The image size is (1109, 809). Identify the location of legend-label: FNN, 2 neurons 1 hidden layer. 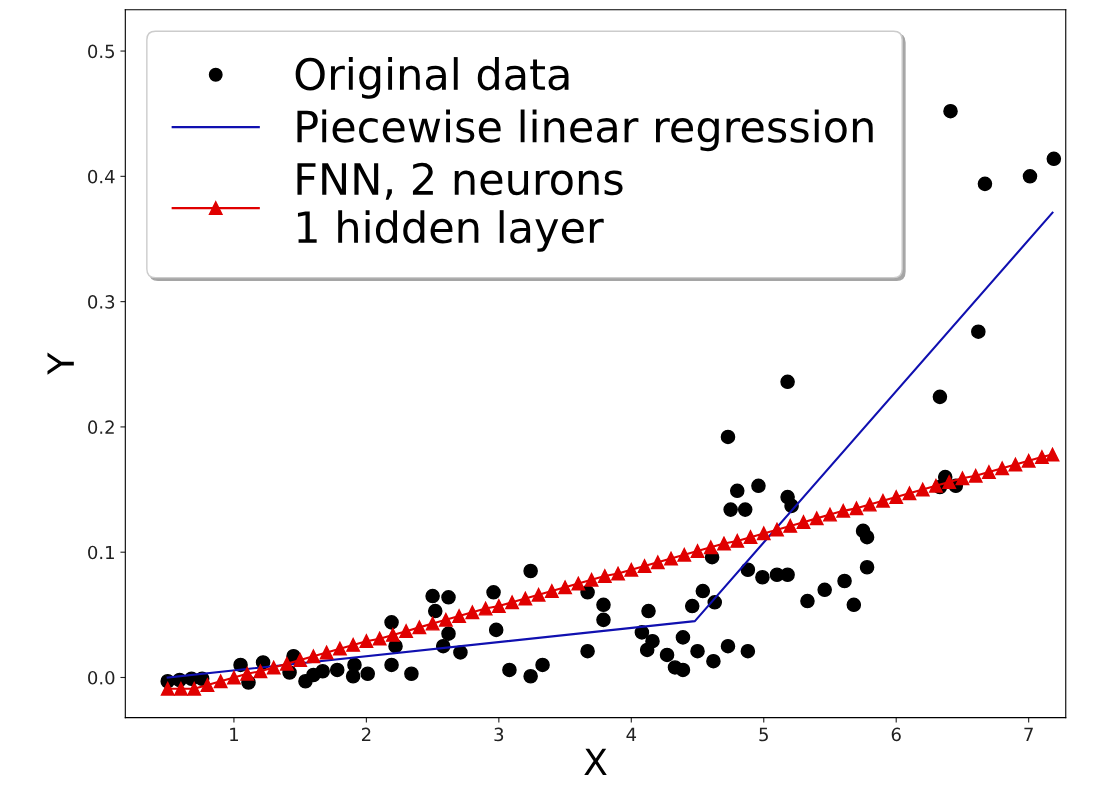
(460, 207).